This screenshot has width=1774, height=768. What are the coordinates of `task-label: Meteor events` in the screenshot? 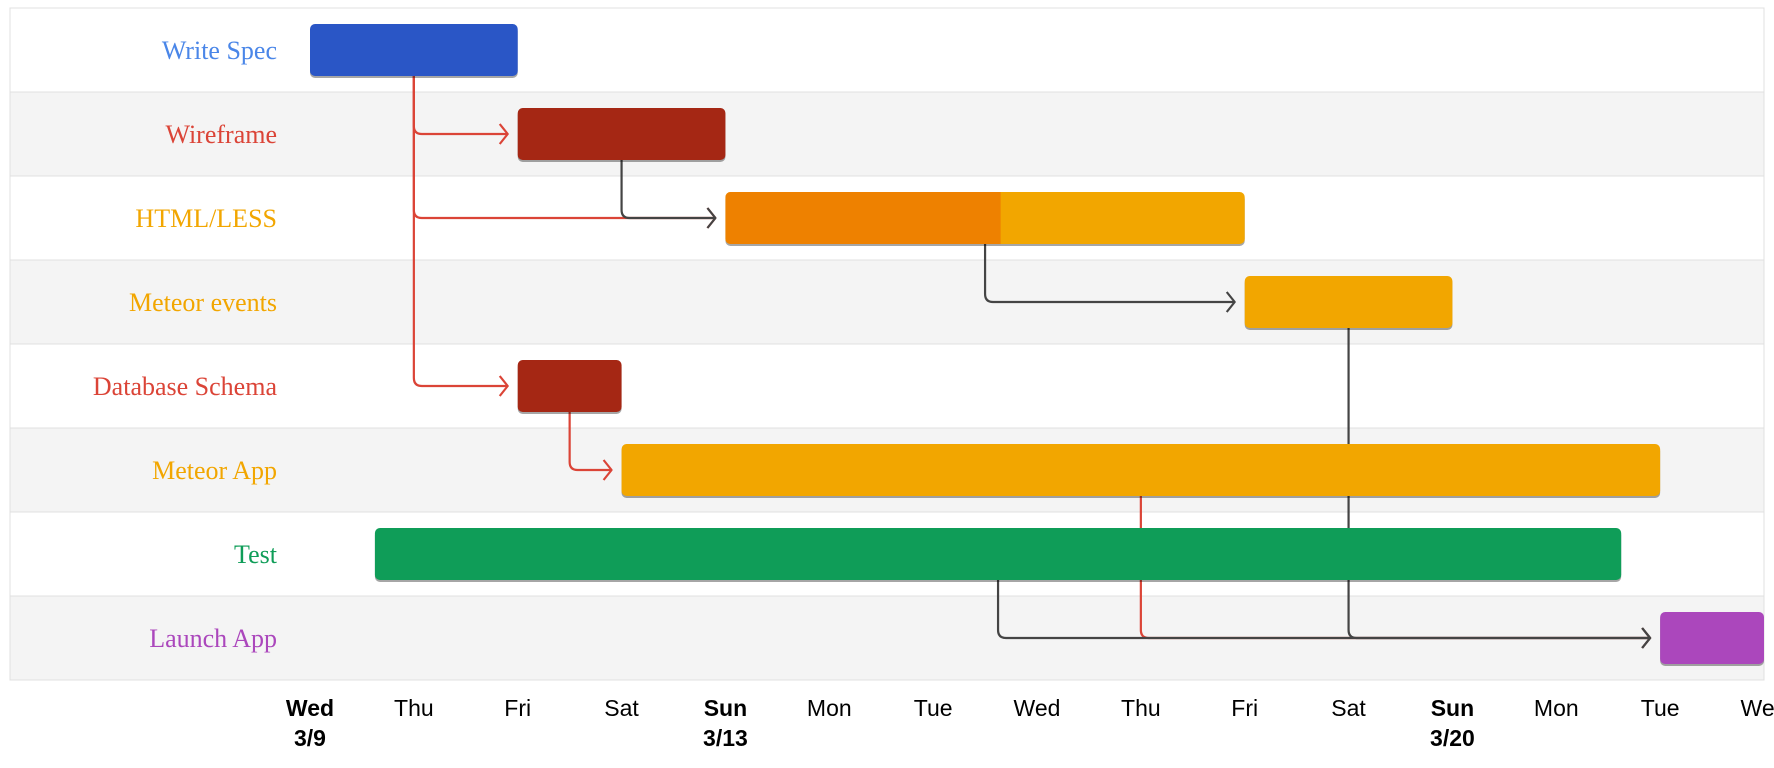 It's located at (203, 302).